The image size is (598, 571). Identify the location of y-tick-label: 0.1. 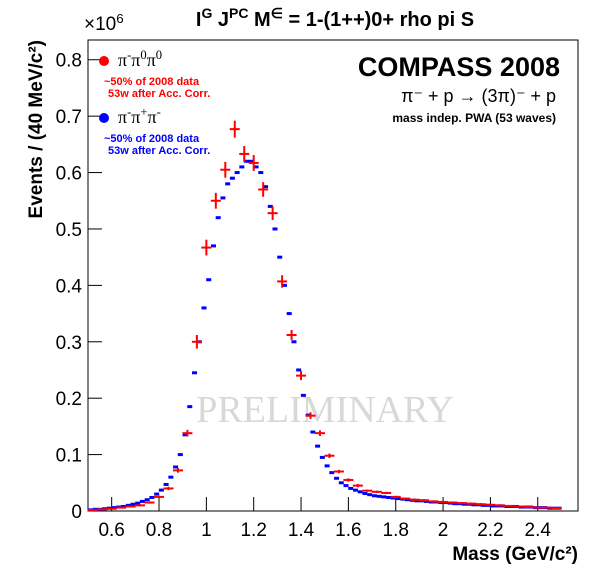
(69, 456).